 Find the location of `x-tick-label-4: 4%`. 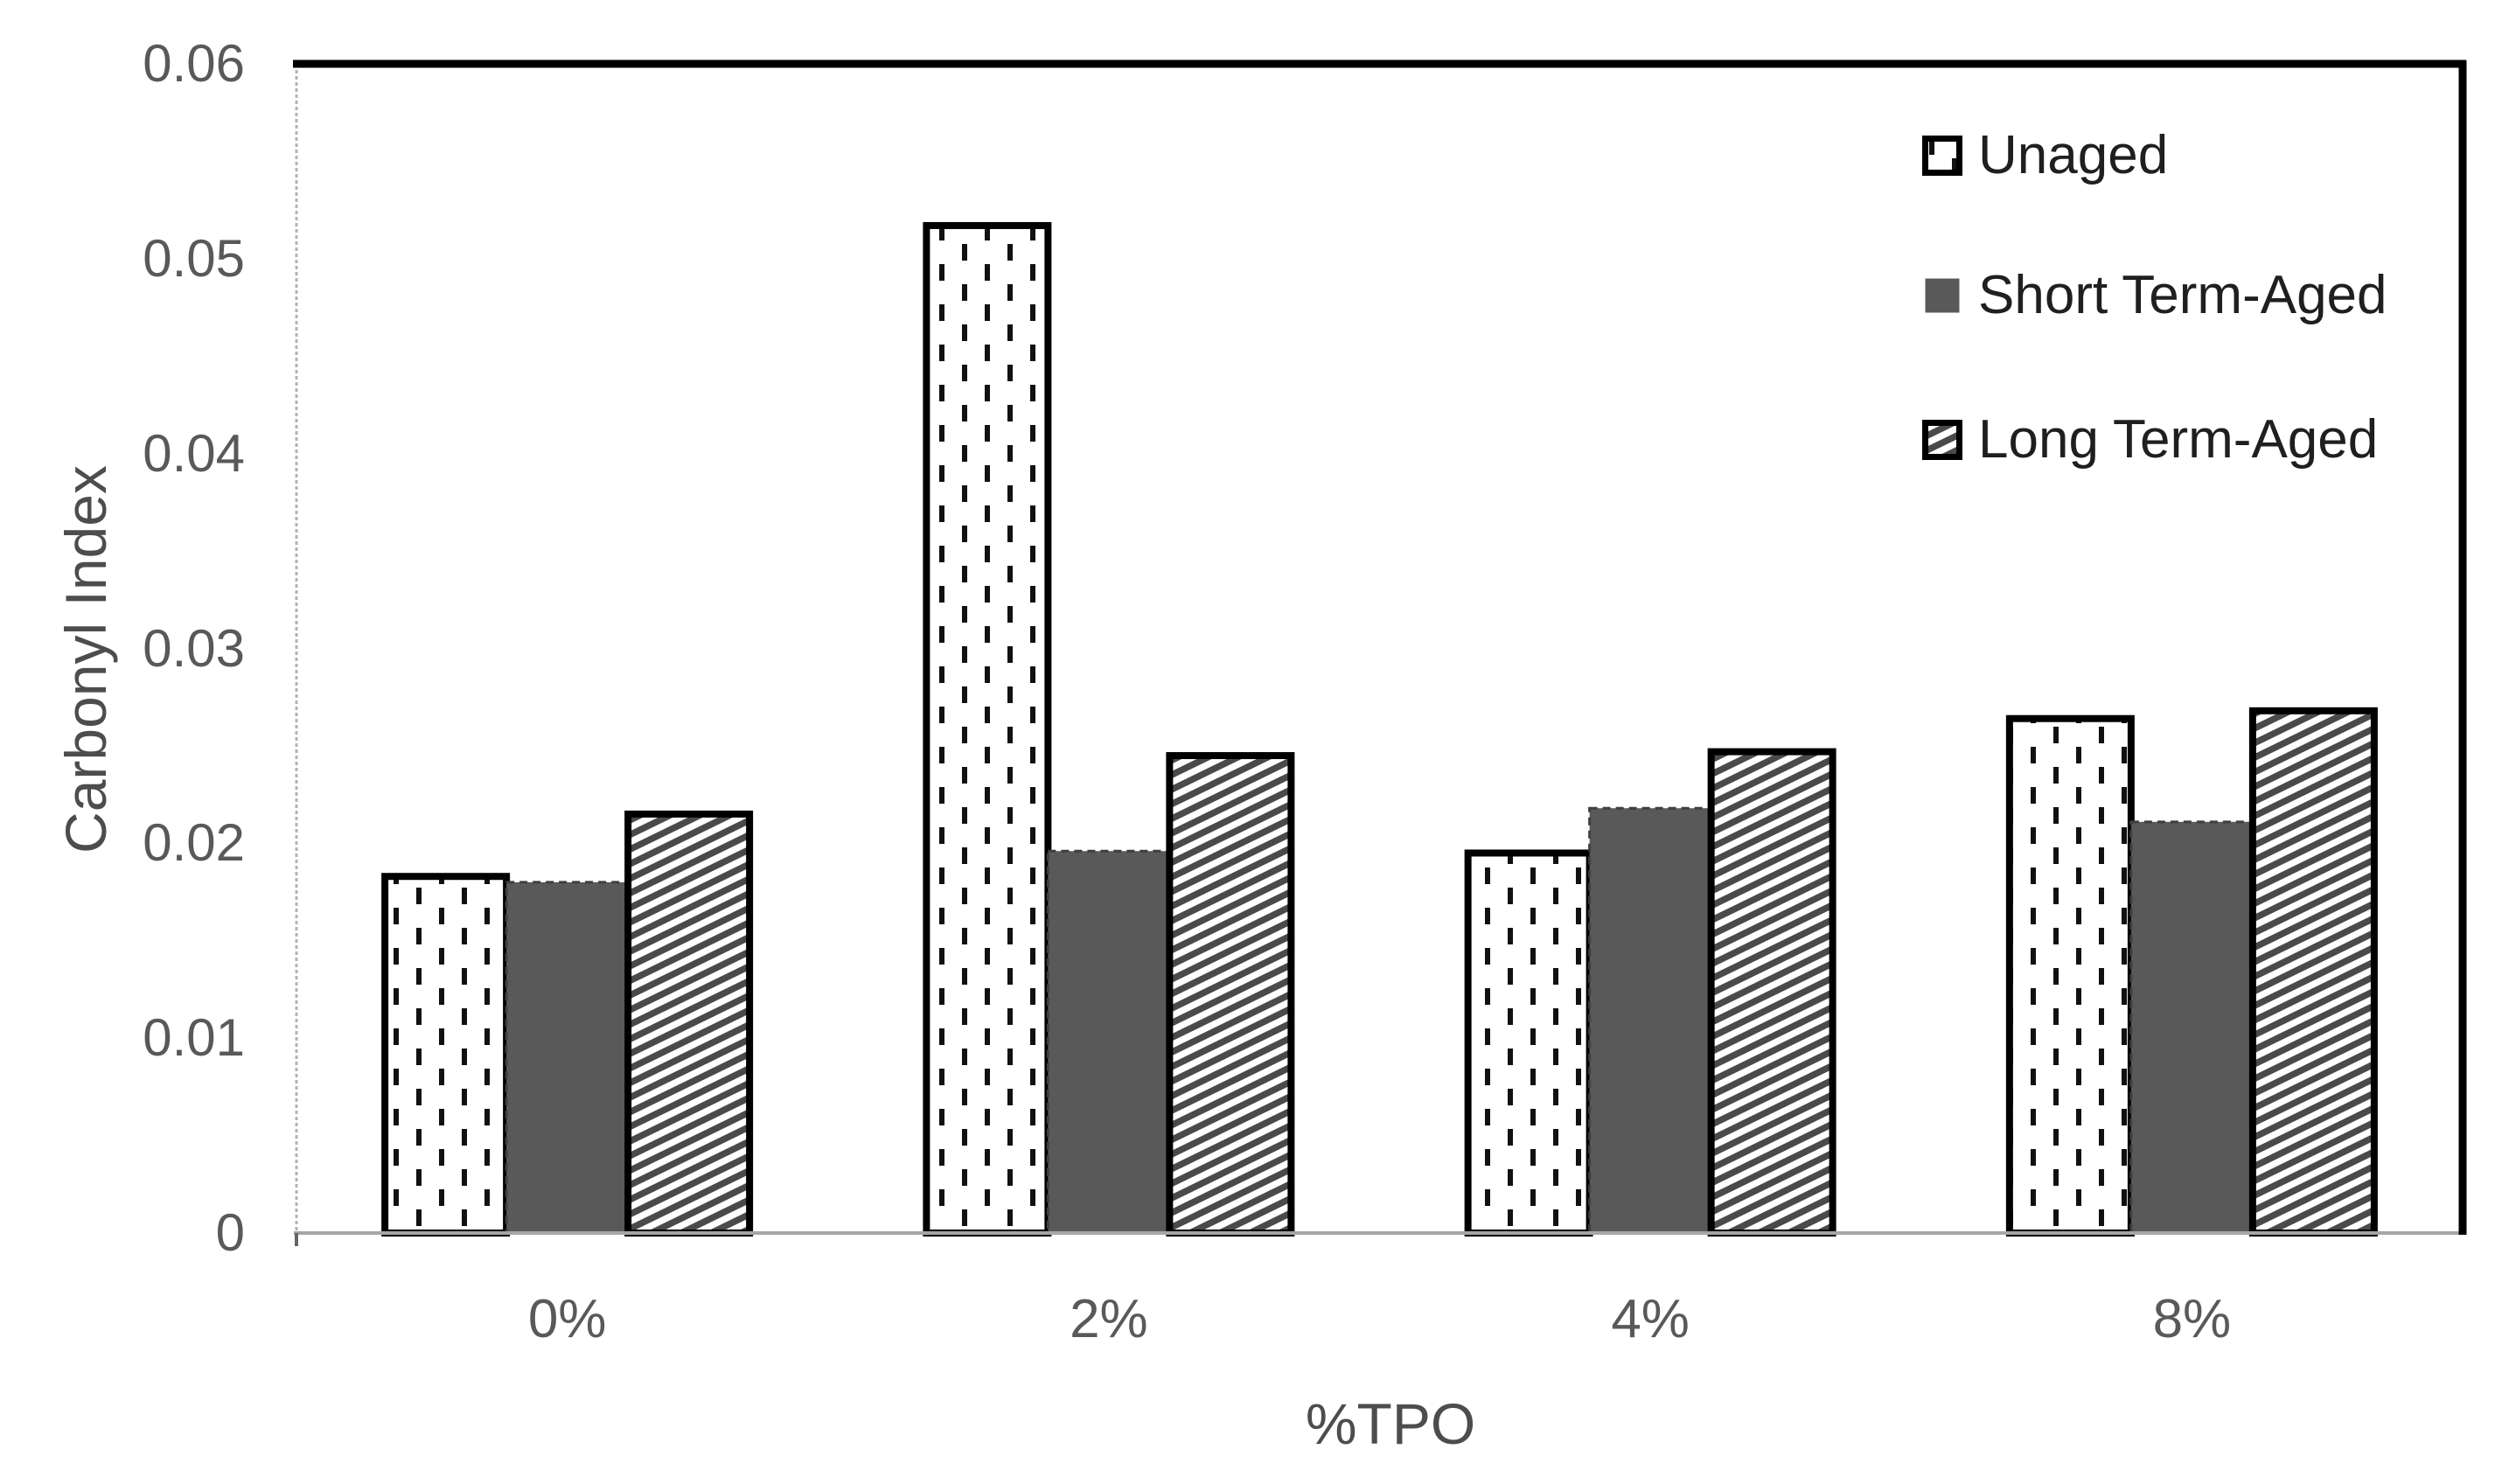

x-tick-label-4: 4% is located at coordinates (1650, 1319).